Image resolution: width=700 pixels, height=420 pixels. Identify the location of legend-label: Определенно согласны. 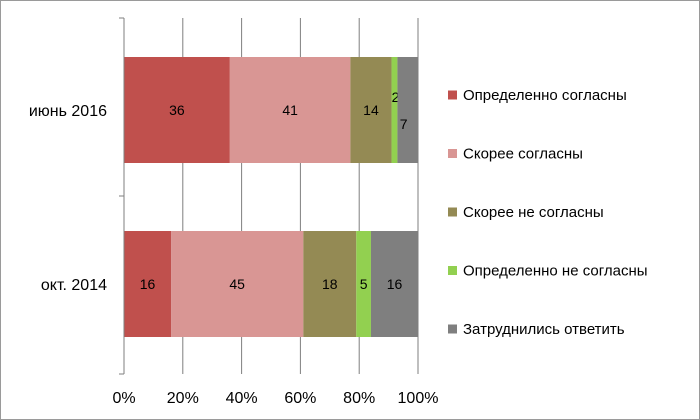
(545, 95).